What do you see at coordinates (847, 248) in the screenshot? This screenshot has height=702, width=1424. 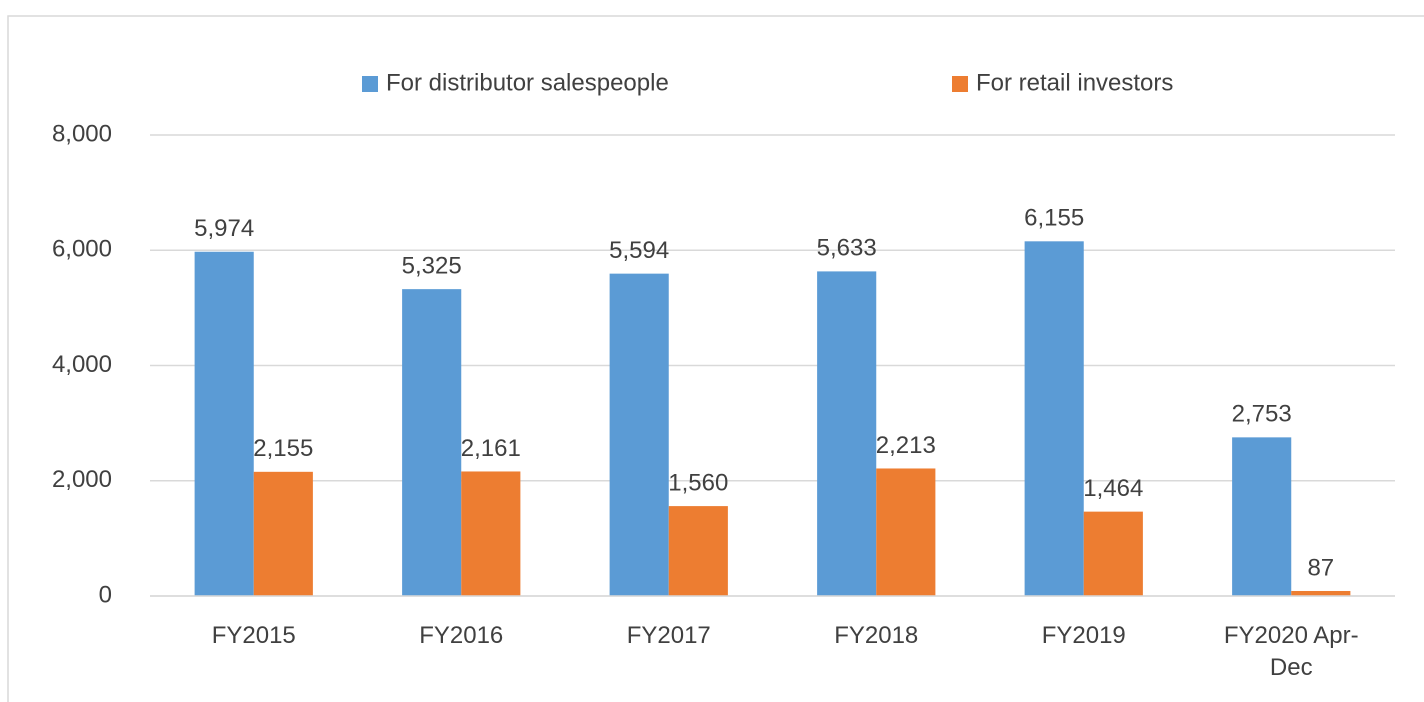 I see `data-label: 5,633` at bounding box center [847, 248].